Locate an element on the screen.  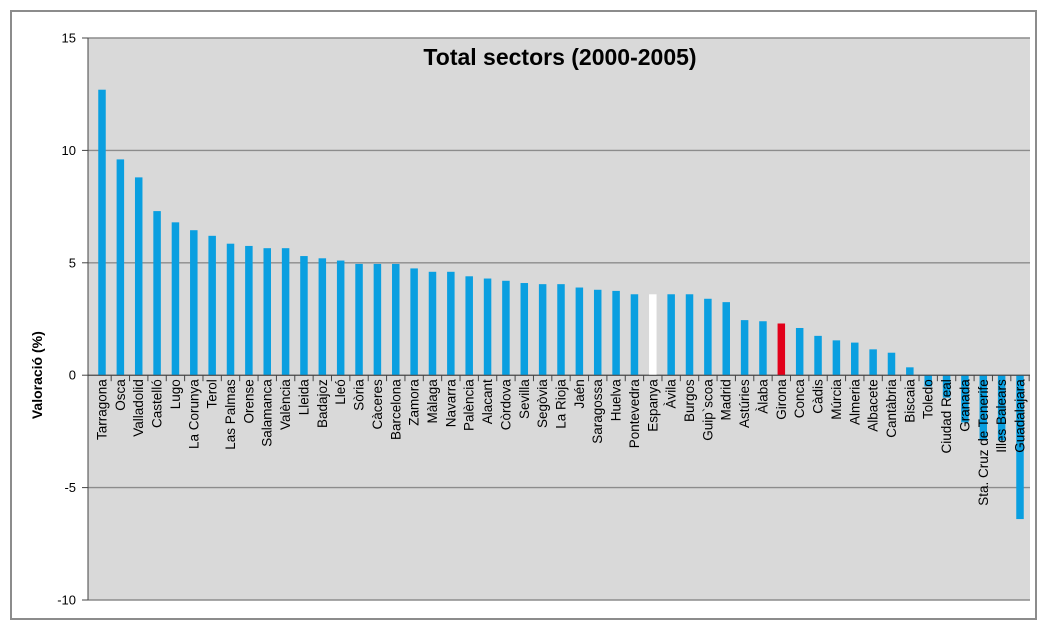
x-tick-label: Zamora is located at coordinates (414, 402).